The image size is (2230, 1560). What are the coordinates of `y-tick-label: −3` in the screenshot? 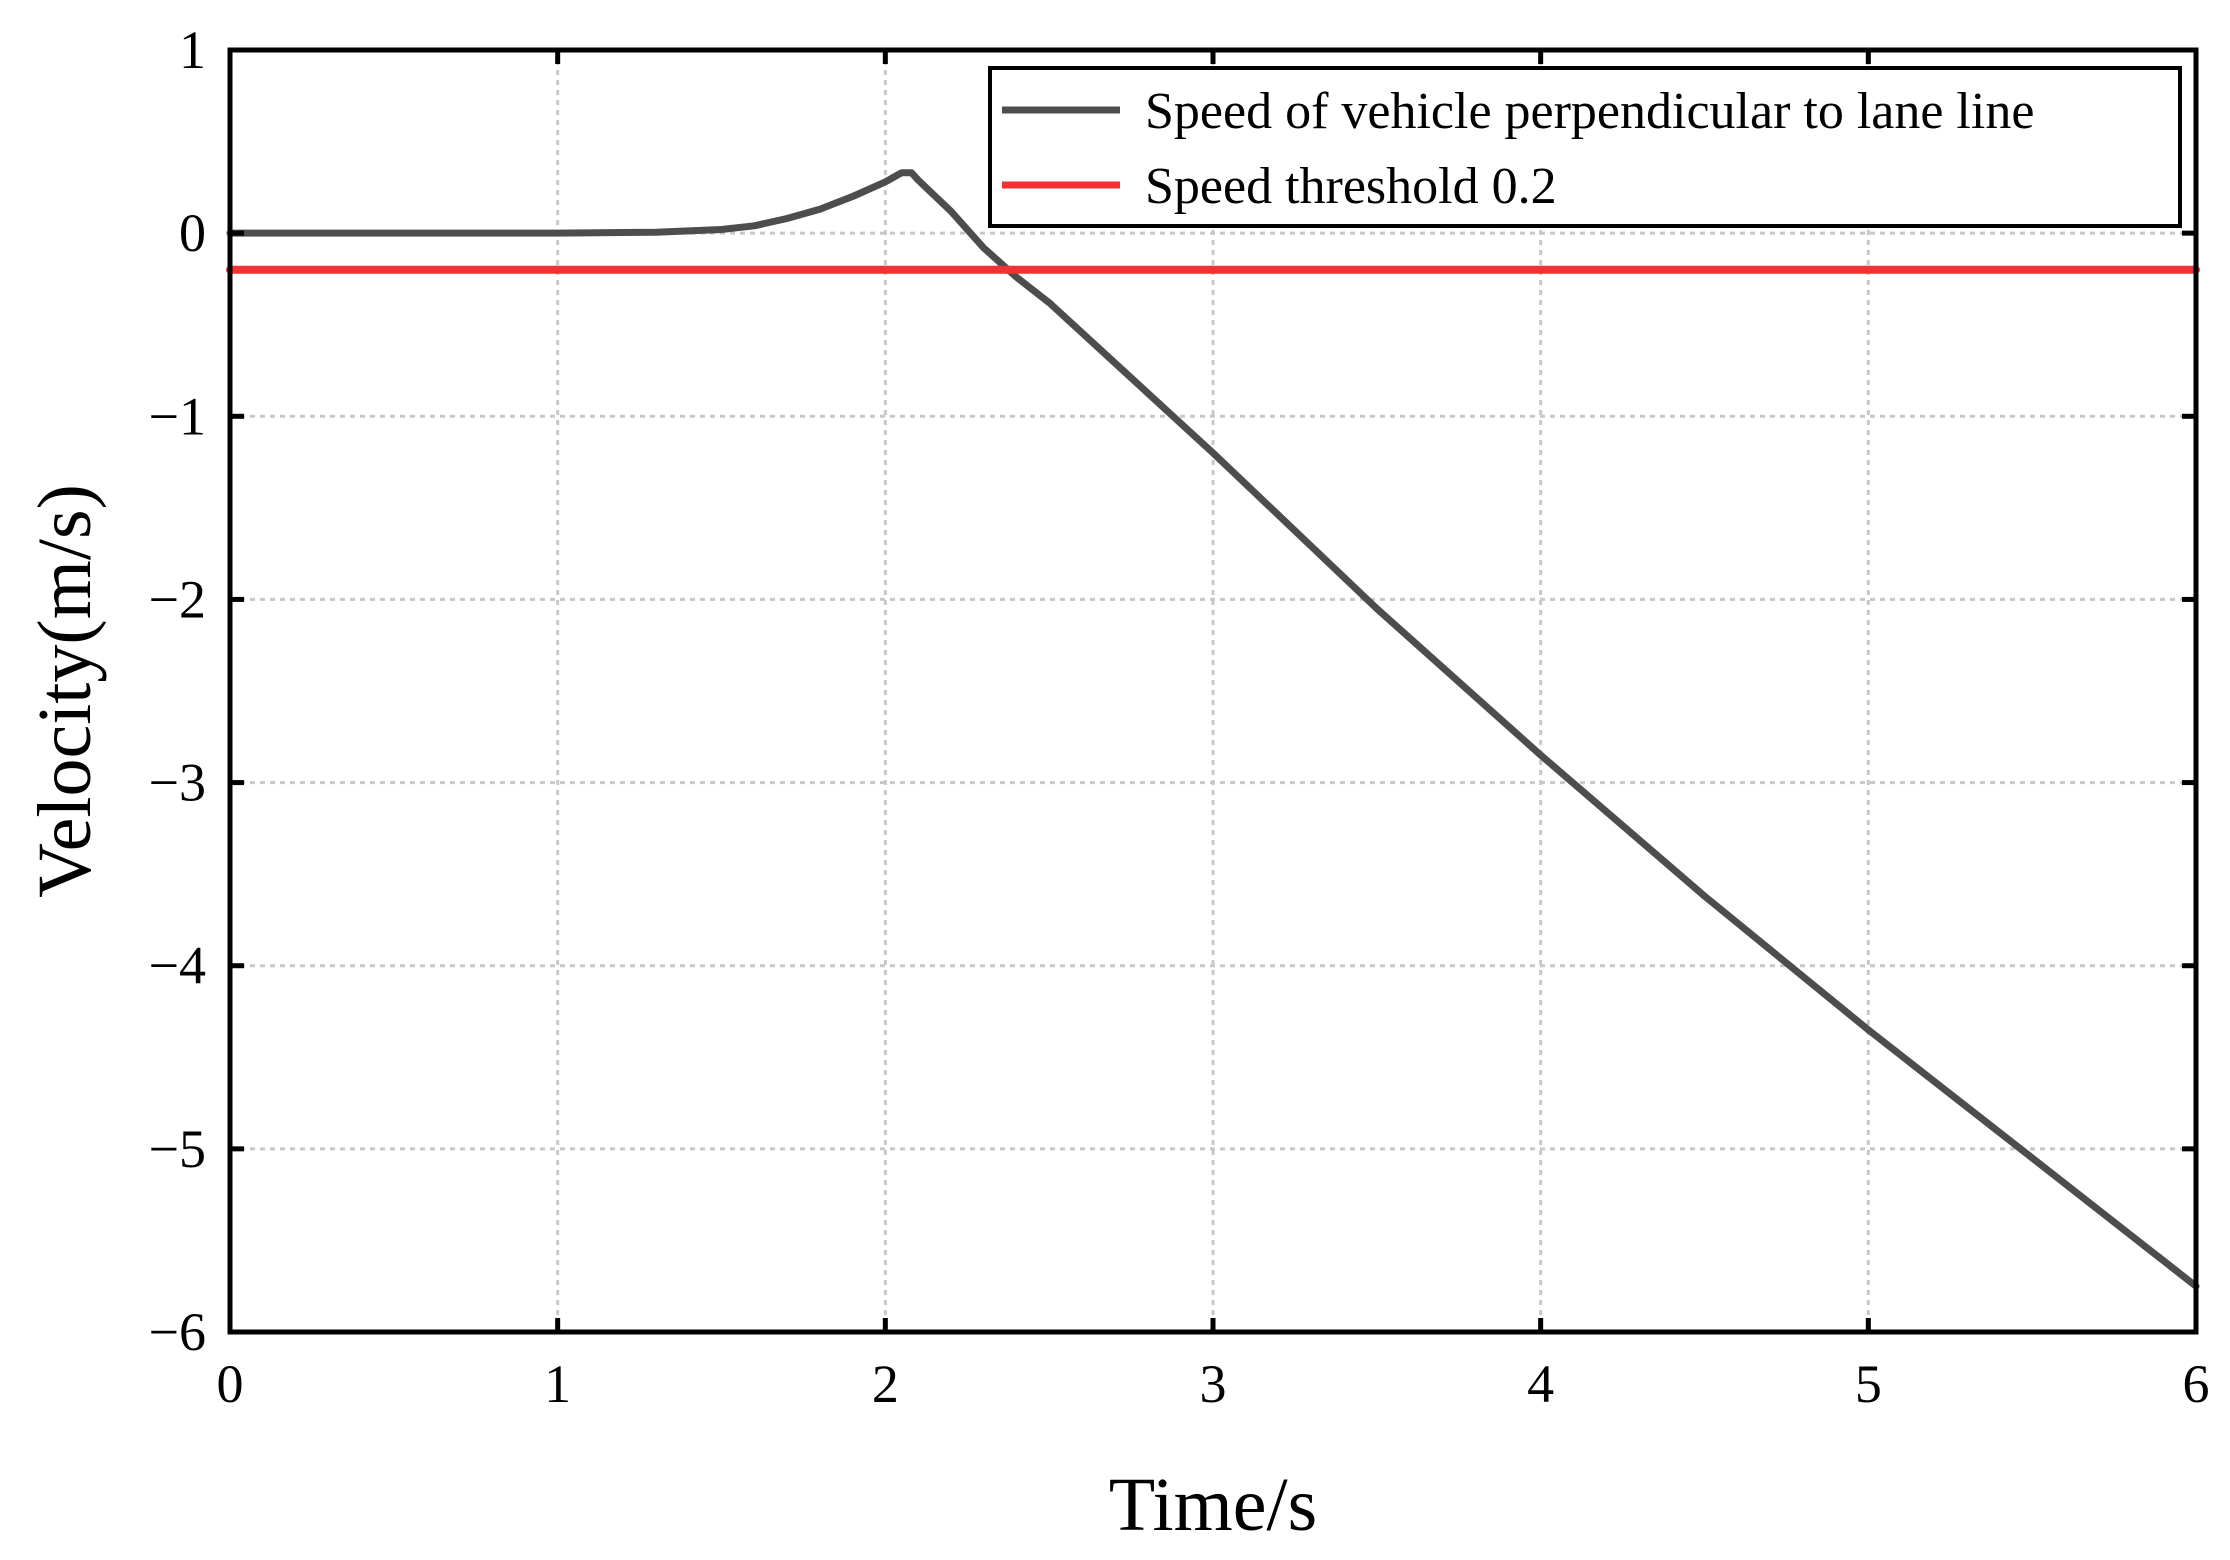 It's located at (177, 783).